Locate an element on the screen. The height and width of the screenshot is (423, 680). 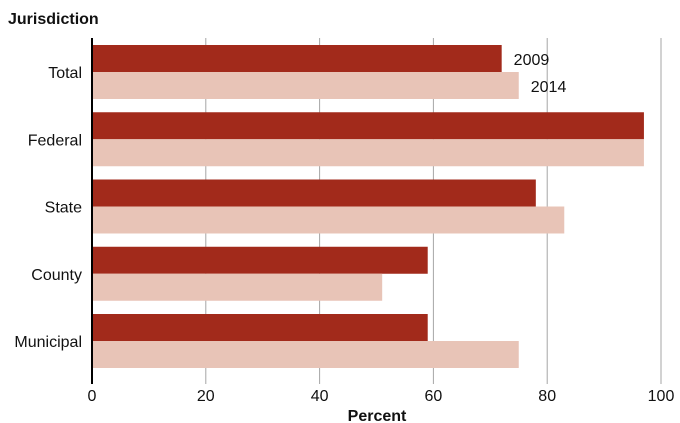
x-axis-title: Percent is located at coordinates (377, 415).